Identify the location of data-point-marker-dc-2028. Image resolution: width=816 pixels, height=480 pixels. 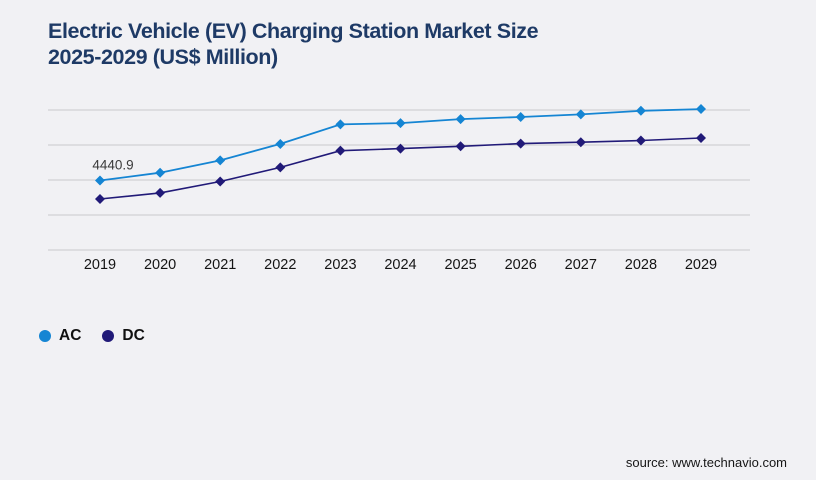
(640, 140).